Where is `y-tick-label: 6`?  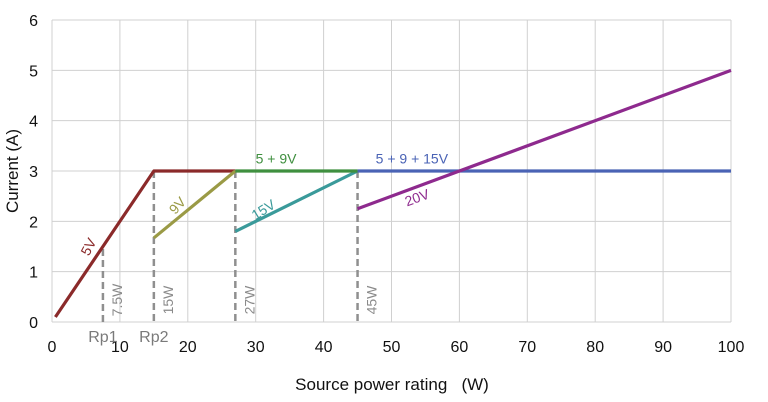
y-tick-label: 6 is located at coordinates (33, 21).